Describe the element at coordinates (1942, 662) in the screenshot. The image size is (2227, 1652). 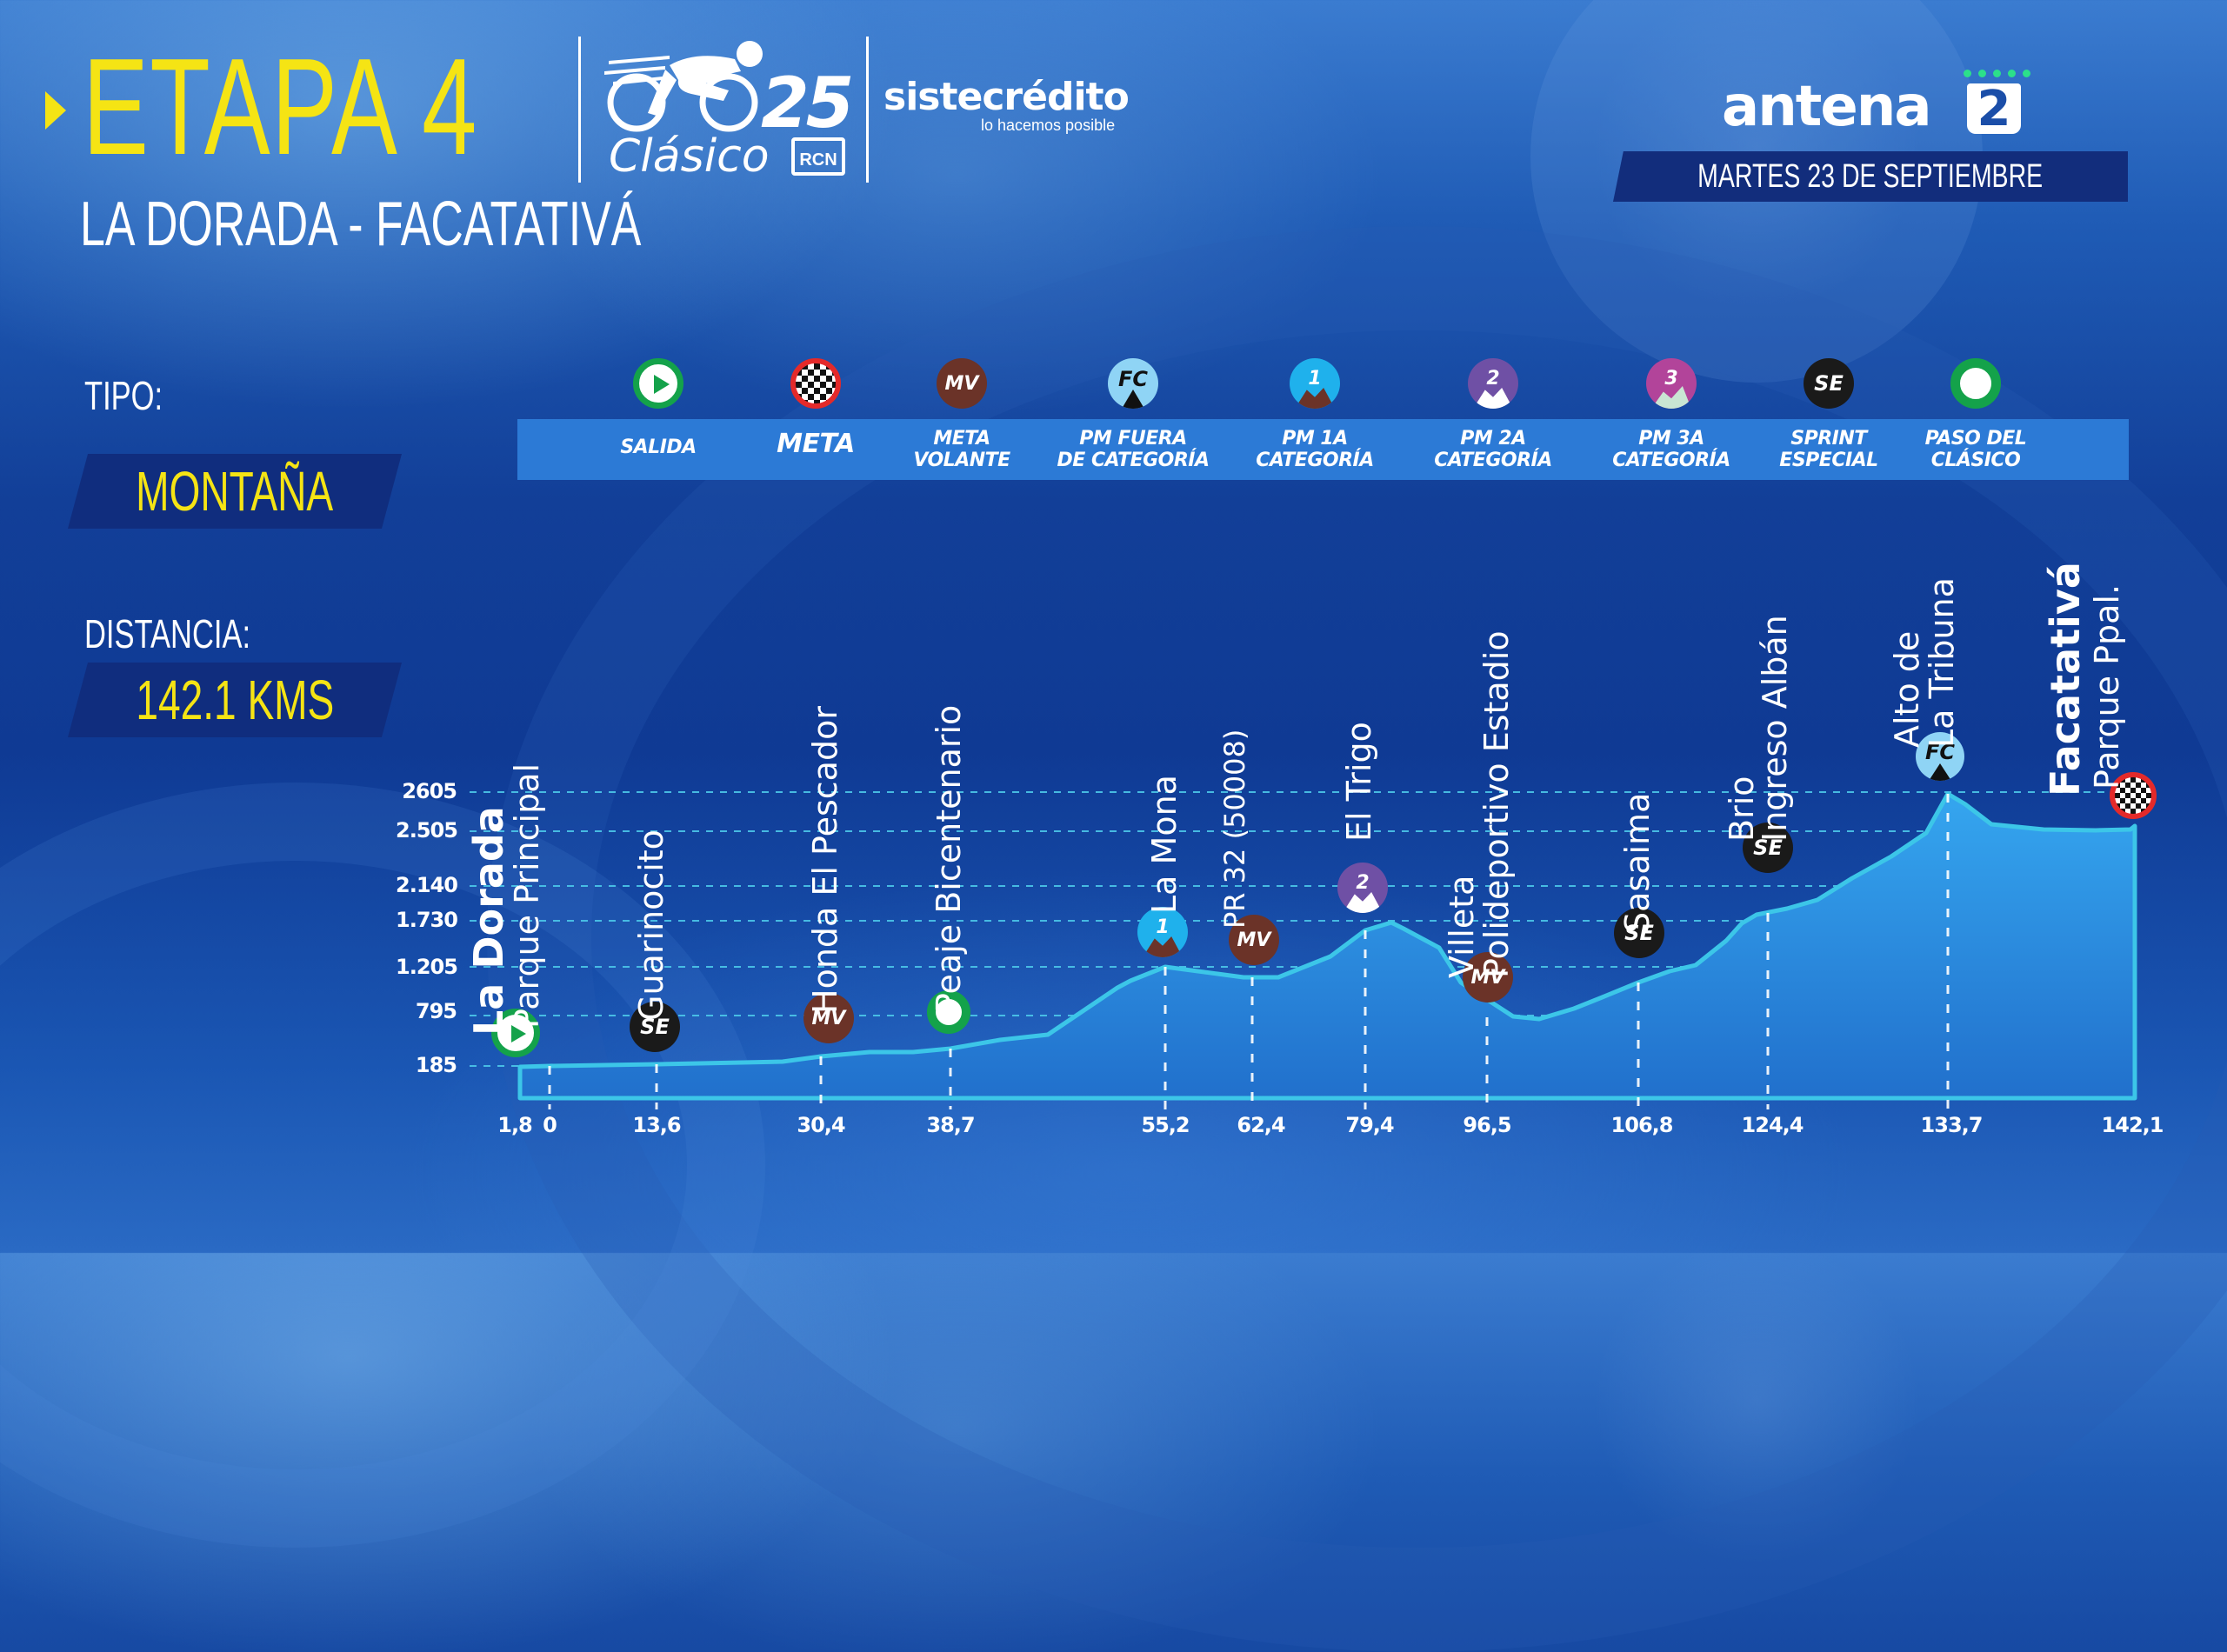
I see `place-label: La Tribuna` at that location.